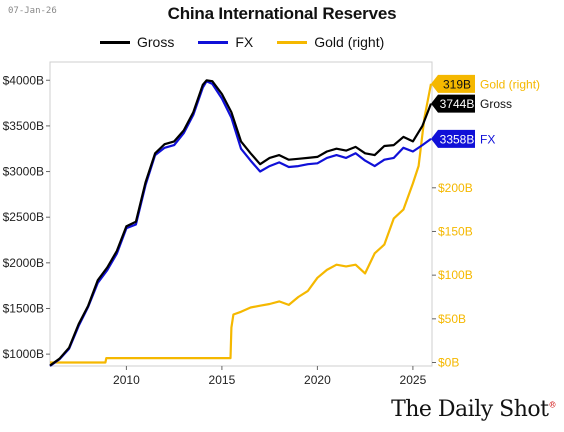 The height and width of the screenshot is (432, 564). I want to click on y-right-tick-label: $150B, so click(455, 231).